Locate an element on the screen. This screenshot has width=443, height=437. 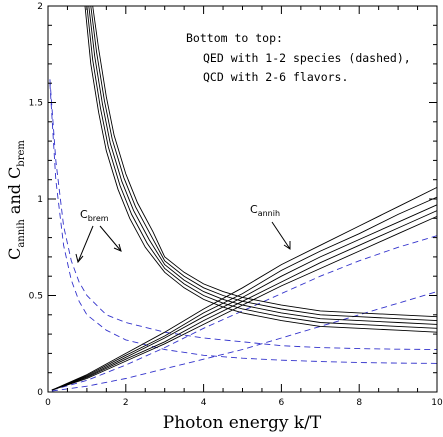
x-tick-label-2: 4 is located at coordinates (204, 403).